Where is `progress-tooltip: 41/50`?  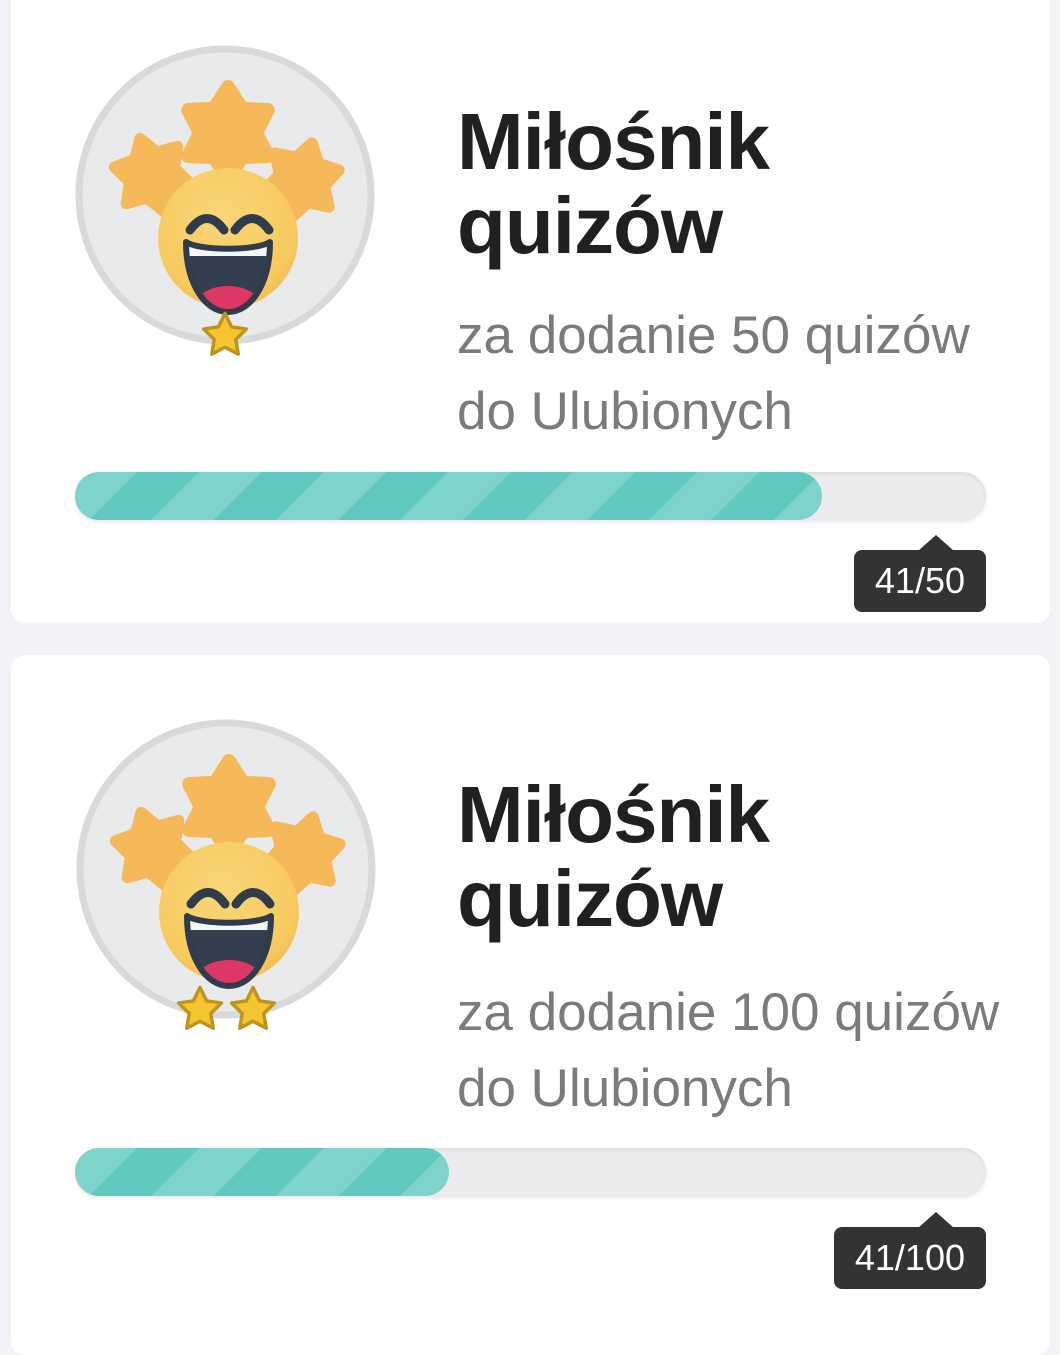 progress-tooltip: 41/50 is located at coordinates (919, 573).